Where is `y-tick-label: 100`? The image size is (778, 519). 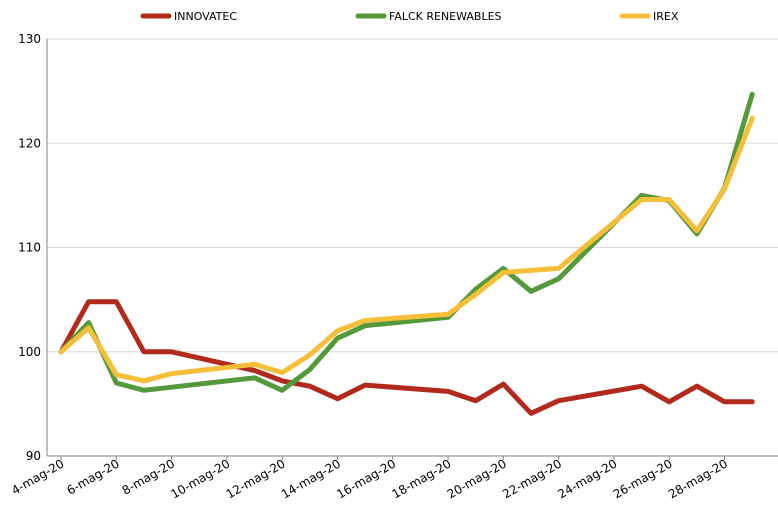
y-tick-label: 100 is located at coordinates (29, 352).